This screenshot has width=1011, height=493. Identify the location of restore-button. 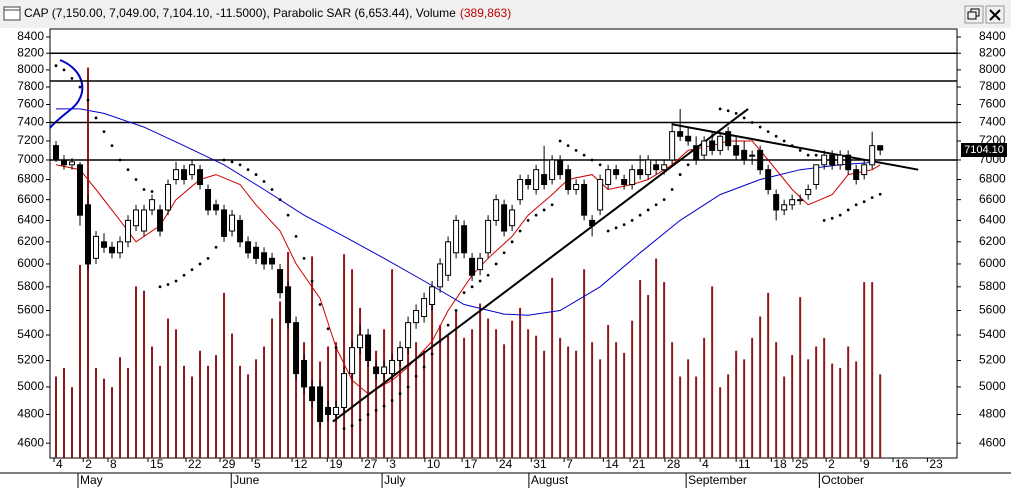
(974, 14).